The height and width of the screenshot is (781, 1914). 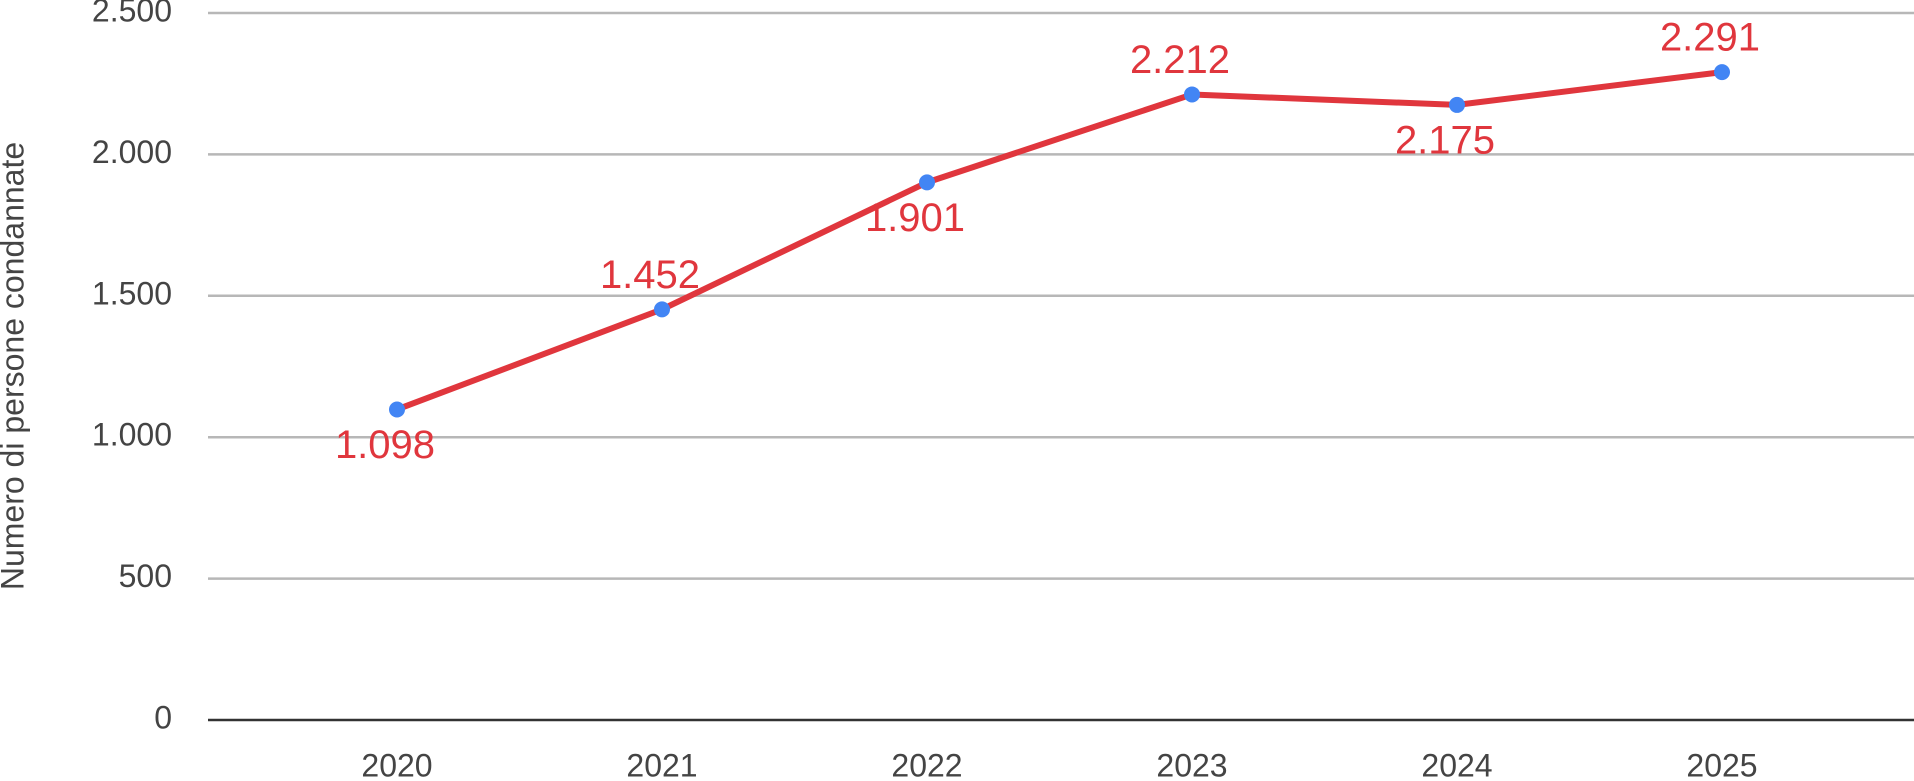 What do you see at coordinates (915, 218) in the screenshot?
I see `data-label: 1.901` at bounding box center [915, 218].